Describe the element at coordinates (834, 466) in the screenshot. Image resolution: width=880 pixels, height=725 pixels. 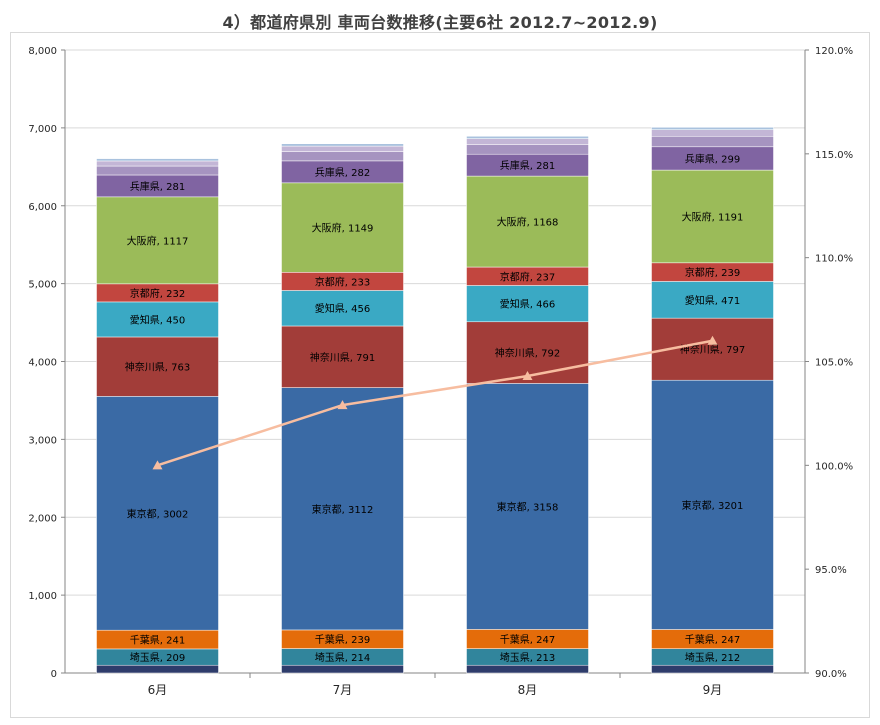
I see `y2-tick-label: 100.0%` at that location.